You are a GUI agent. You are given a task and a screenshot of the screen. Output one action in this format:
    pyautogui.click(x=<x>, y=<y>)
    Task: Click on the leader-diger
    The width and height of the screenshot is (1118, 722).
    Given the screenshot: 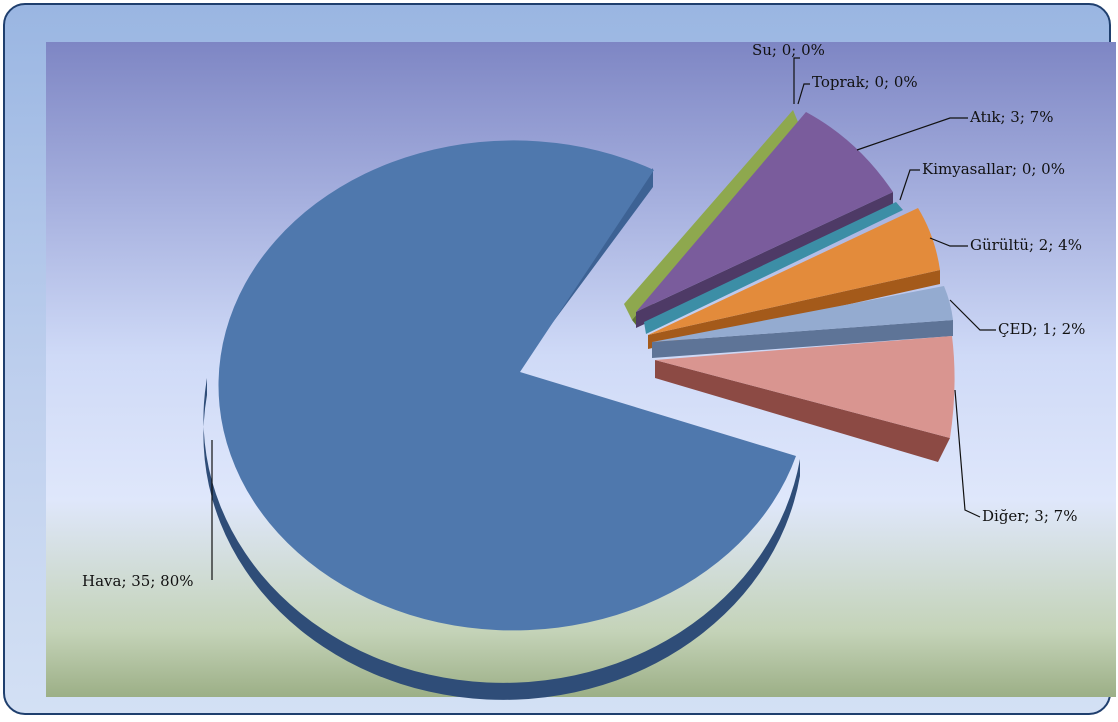 What is the action you would take?
    pyautogui.click(x=967, y=453)
    